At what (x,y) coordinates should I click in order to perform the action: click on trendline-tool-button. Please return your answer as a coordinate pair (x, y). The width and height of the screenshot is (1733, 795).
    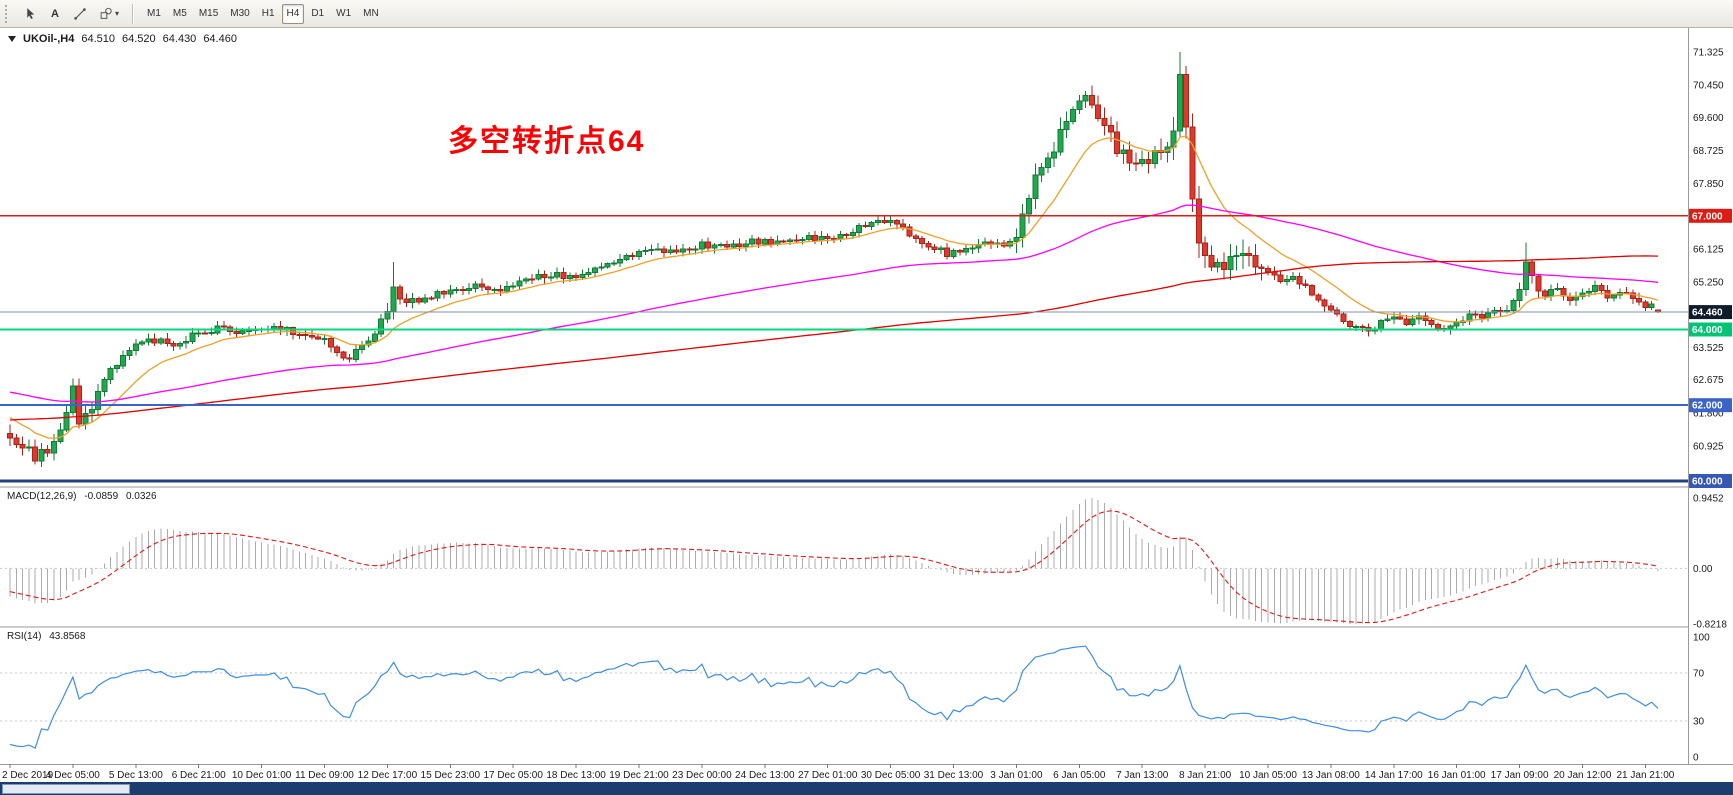
    Looking at the image, I should click on (80, 14).